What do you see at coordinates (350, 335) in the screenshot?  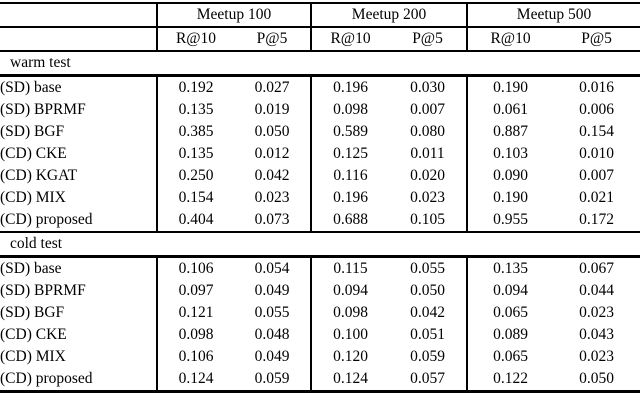 I see `metric-value: 0.100` at bounding box center [350, 335].